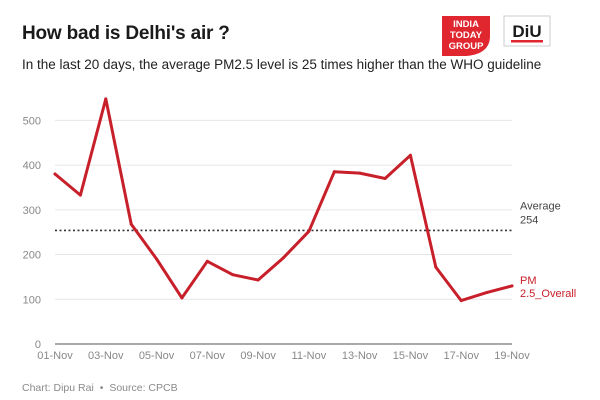  Describe the element at coordinates (32, 121) in the screenshot. I see `y-tick-label: 500` at that location.